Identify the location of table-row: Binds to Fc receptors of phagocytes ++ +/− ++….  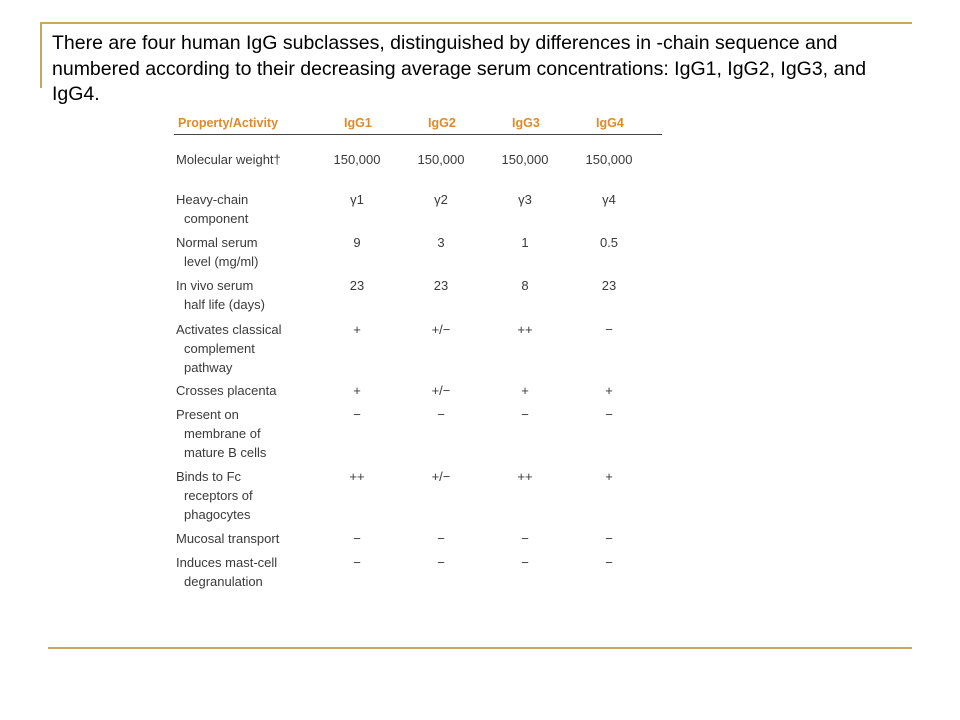
(418, 493).